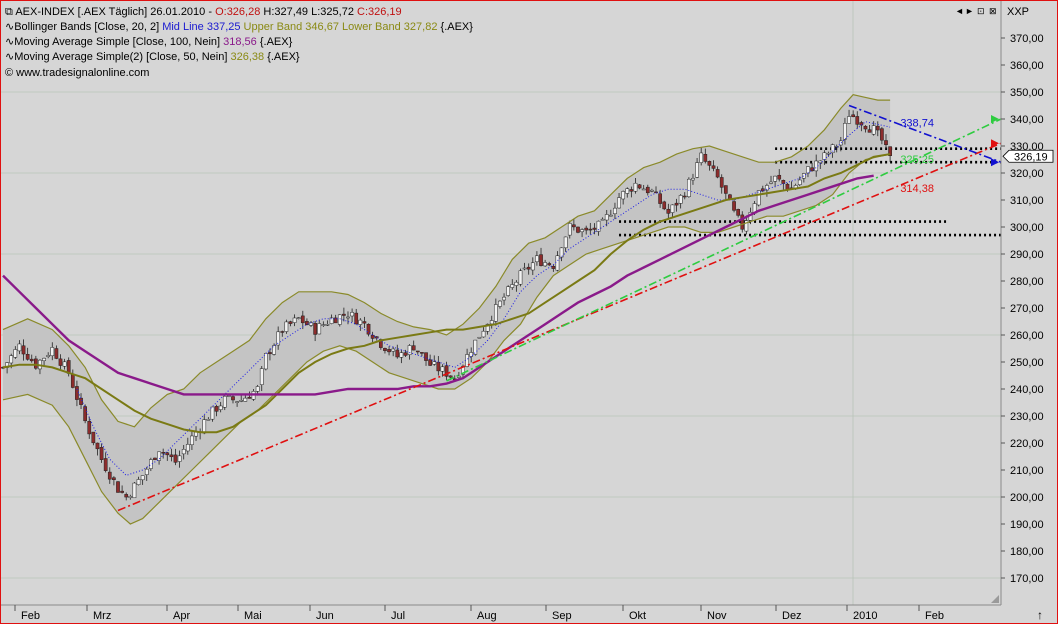 This screenshot has height=624, width=1058. Describe the element at coordinates (1040, 615) in the screenshot. I see `scroll-up-icon: ↑` at that location.